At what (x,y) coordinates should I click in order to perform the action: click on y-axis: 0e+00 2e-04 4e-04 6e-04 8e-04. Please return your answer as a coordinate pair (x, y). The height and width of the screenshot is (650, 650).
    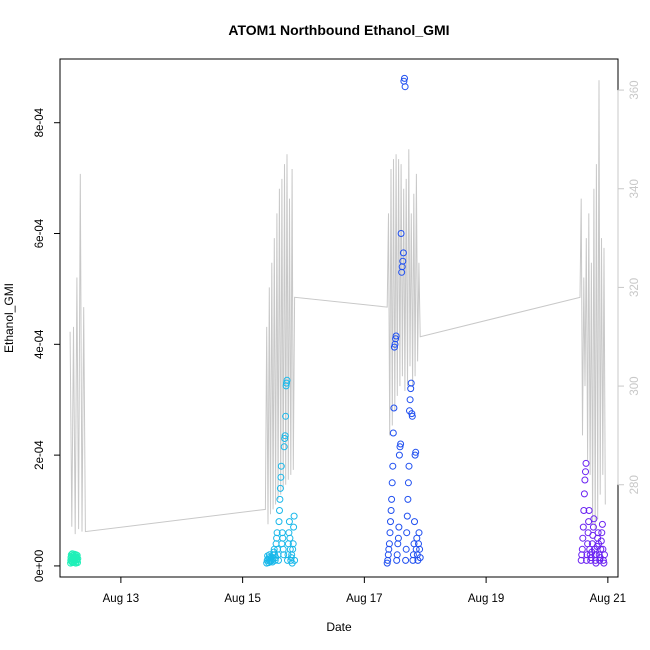
    Looking at the image, I should click on (47, 344).